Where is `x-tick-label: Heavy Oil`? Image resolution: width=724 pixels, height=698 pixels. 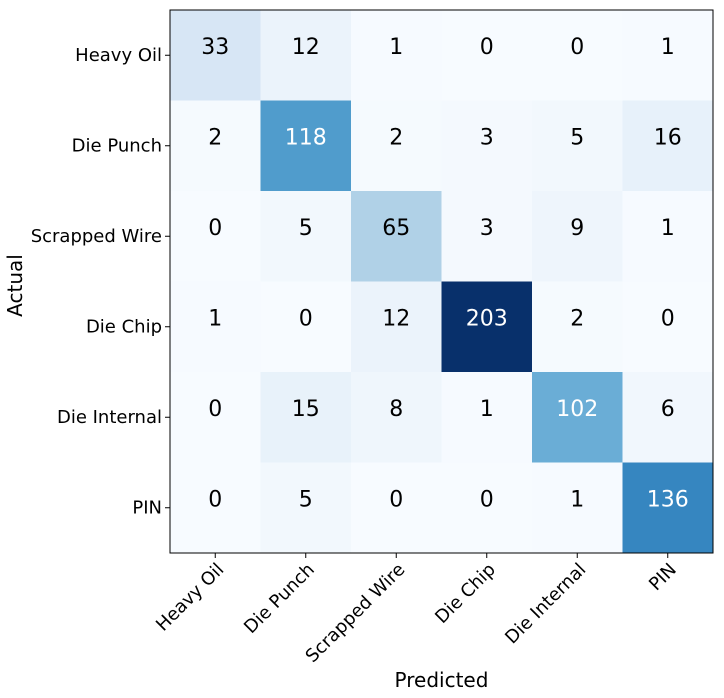 x-tick-label: Heavy Oil is located at coordinates (190, 597).